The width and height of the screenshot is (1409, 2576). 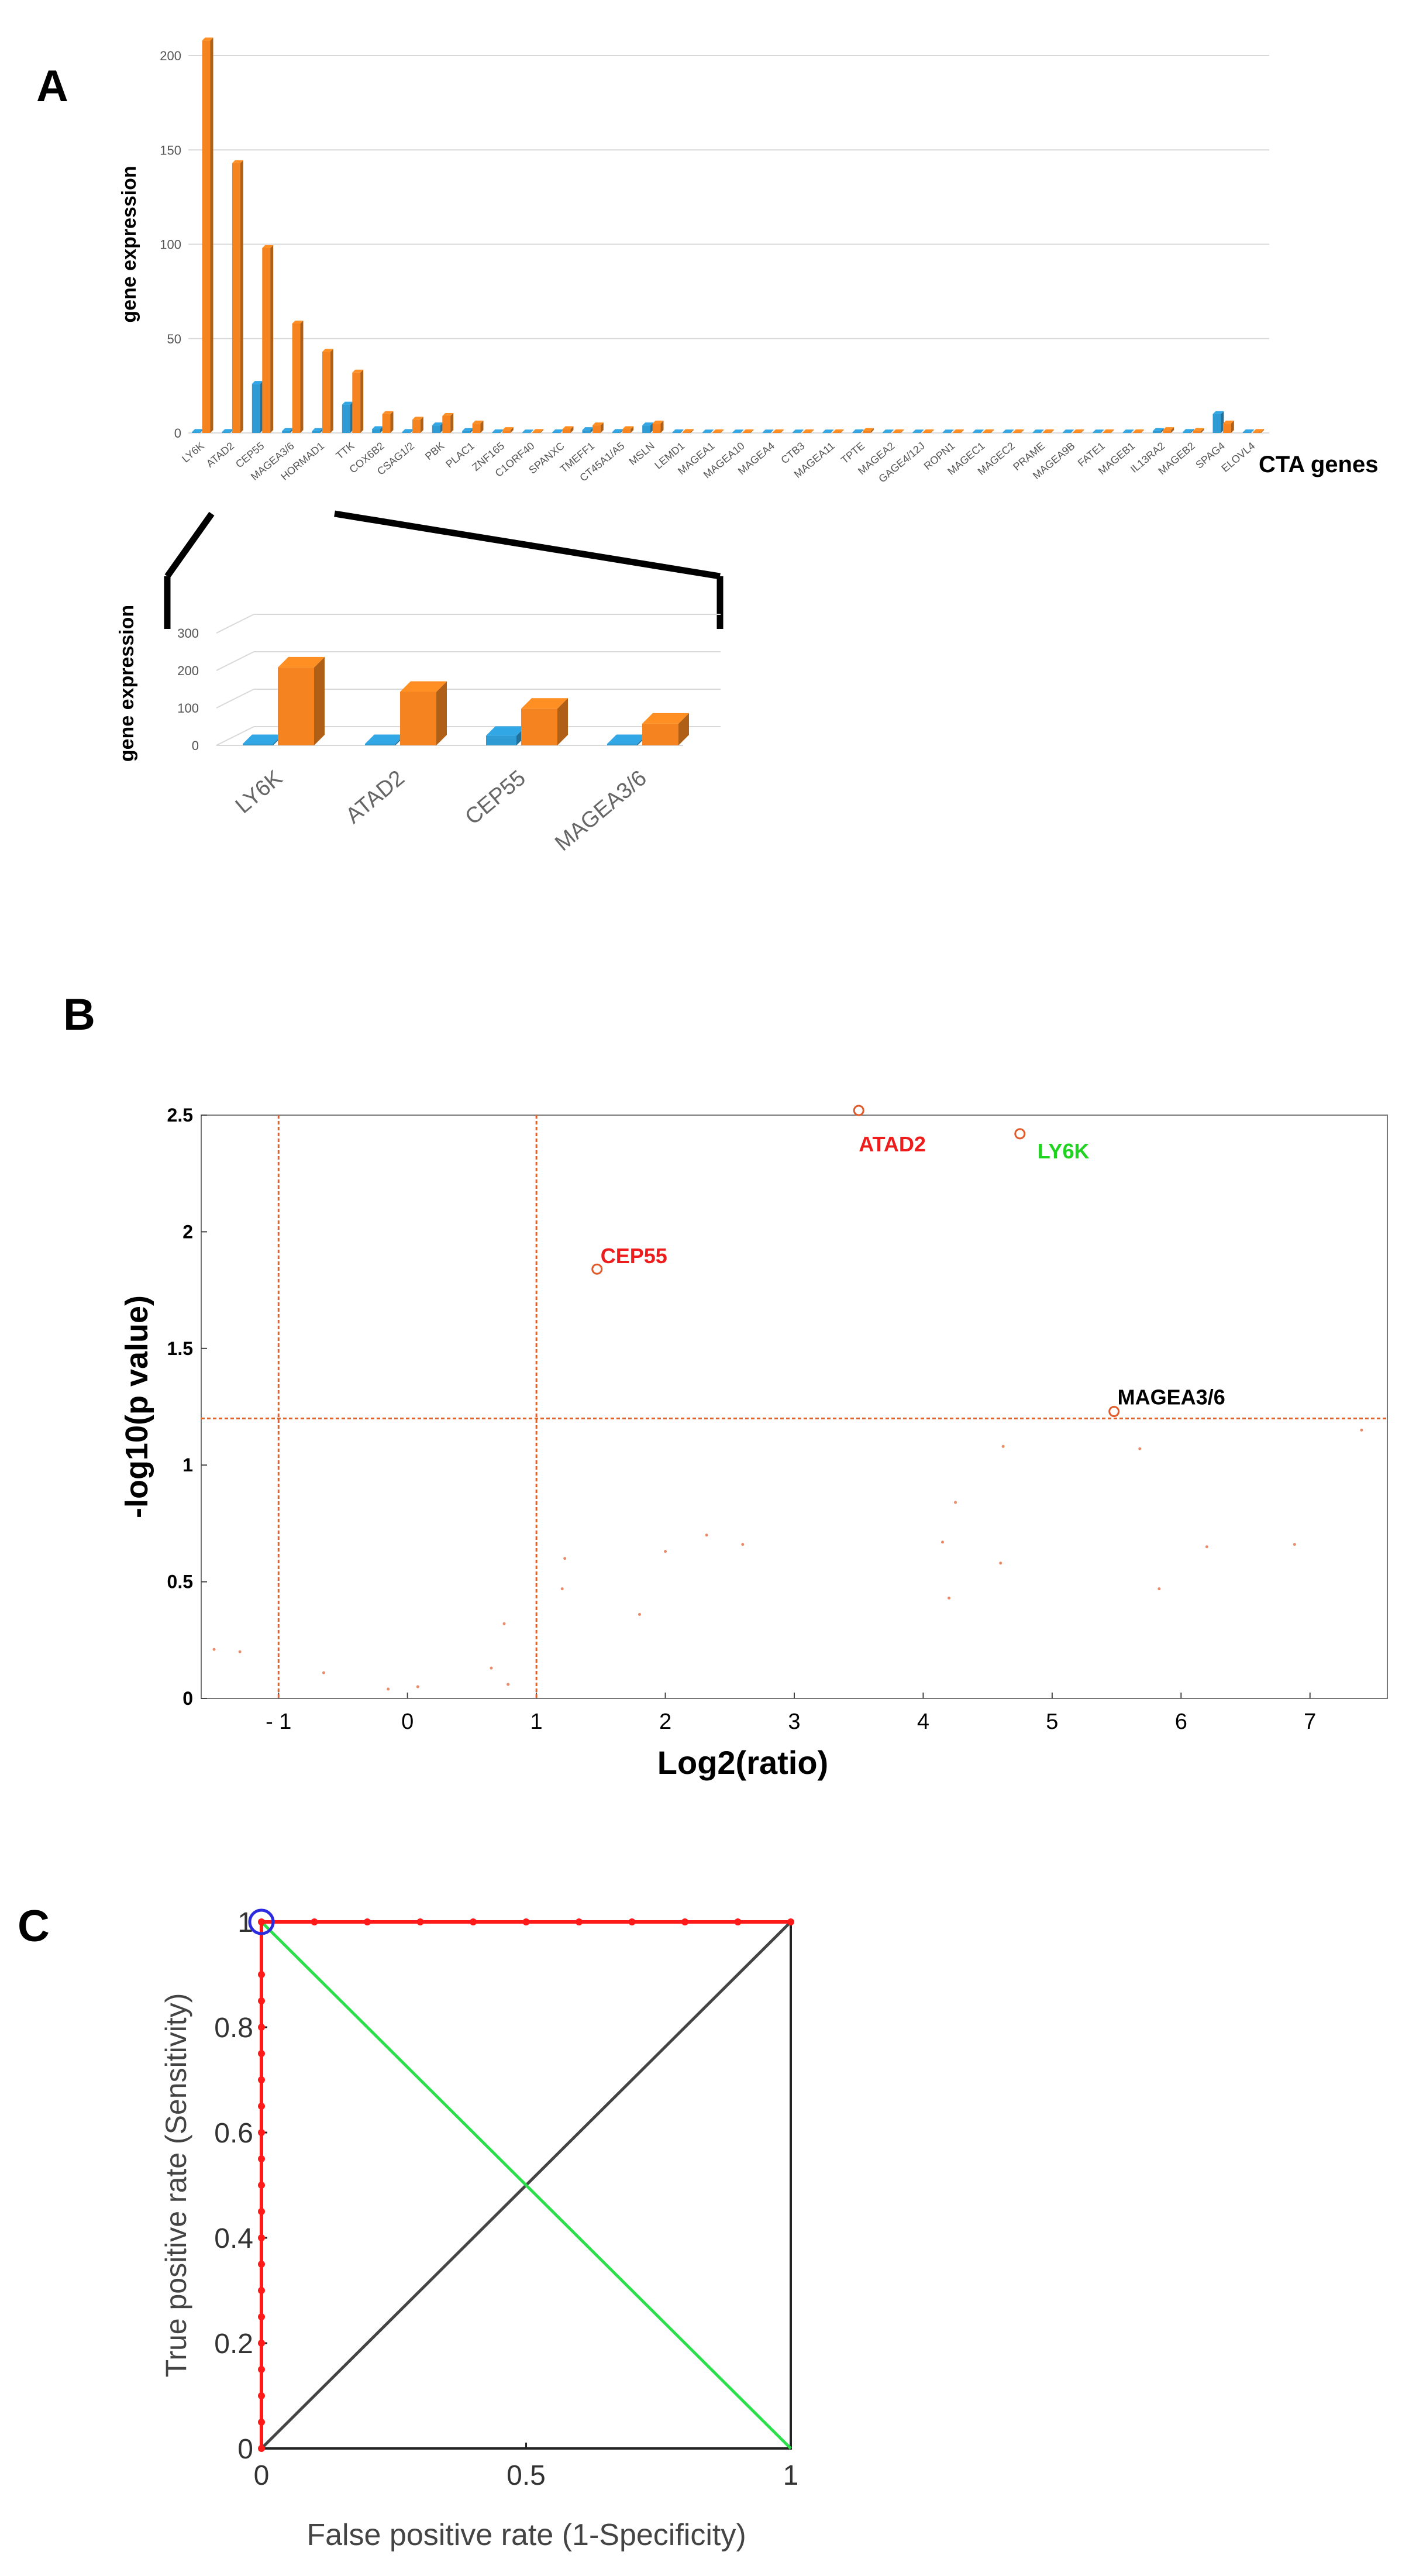 What do you see at coordinates (539, 727) in the screenshot?
I see `a-inset-bar-tumor-front` at bounding box center [539, 727].